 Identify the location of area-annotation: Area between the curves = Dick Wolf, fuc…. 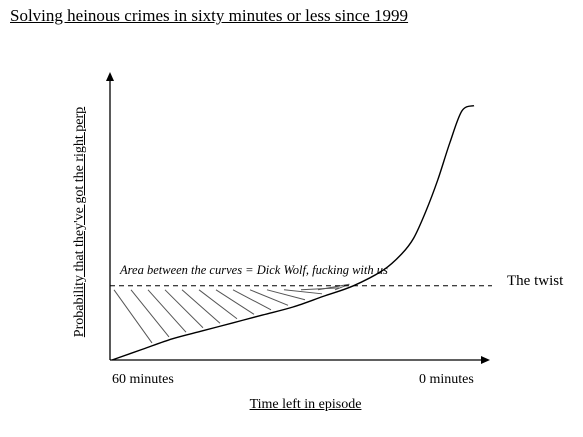
(254, 270).